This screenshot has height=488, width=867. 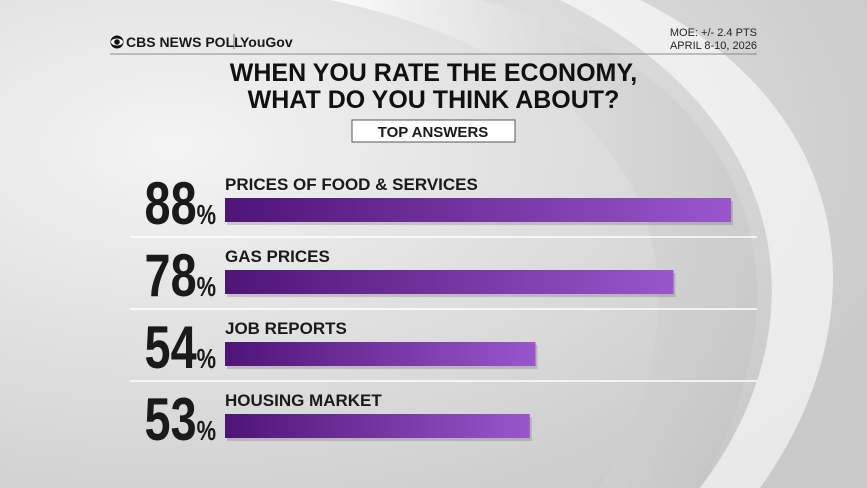 I want to click on dates: APRIL 8-10, 2026, so click(x=713, y=46).